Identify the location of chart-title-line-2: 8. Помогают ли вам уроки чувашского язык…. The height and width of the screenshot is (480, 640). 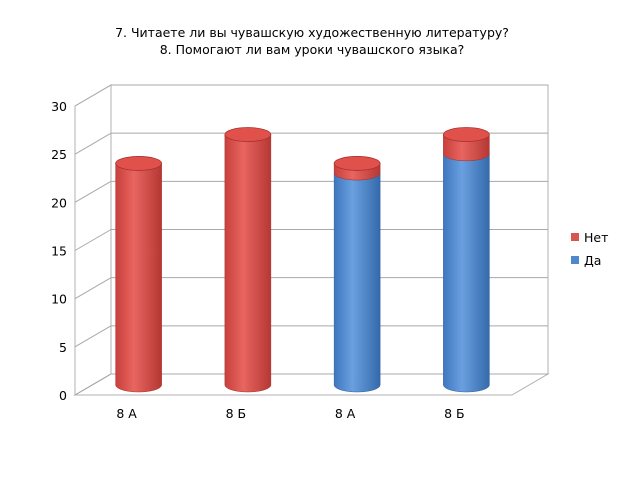
(312, 49).